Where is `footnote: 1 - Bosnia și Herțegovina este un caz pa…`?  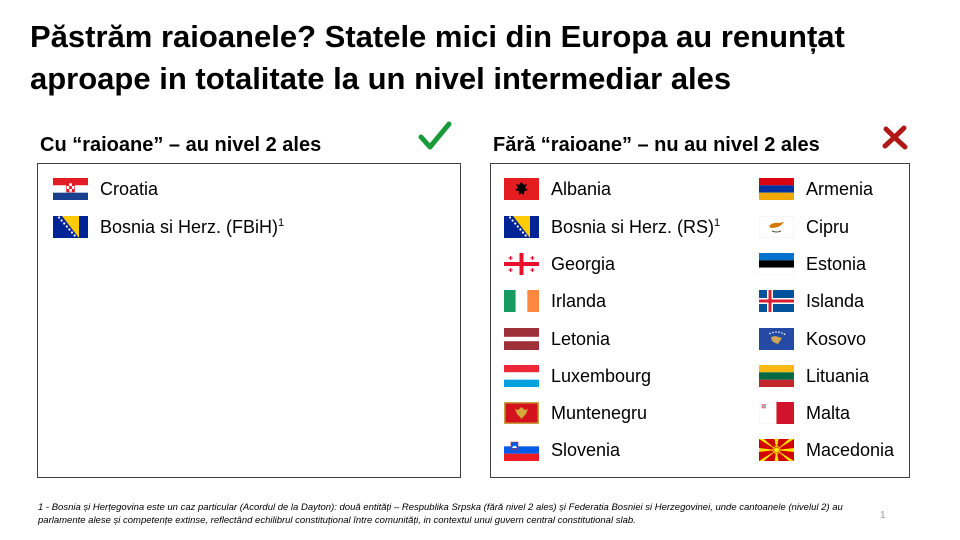 footnote: 1 - Bosnia și Herțegovina este un caz pa… is located at coordinates (440, 514).